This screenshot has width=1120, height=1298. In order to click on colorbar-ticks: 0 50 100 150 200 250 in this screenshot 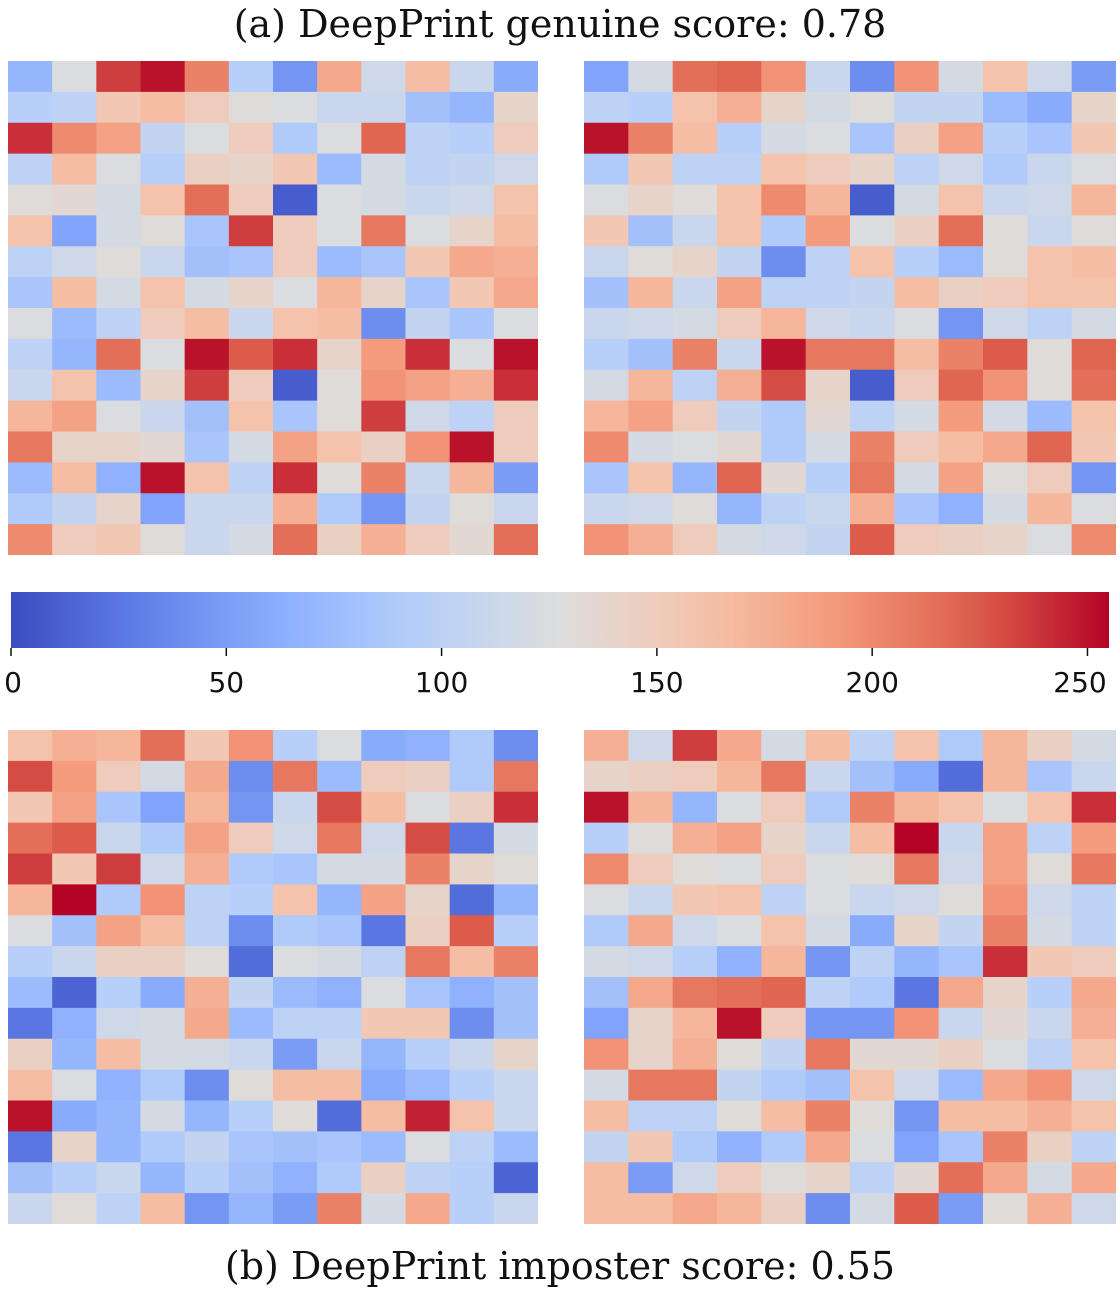, I will do `click(555, 673)`.